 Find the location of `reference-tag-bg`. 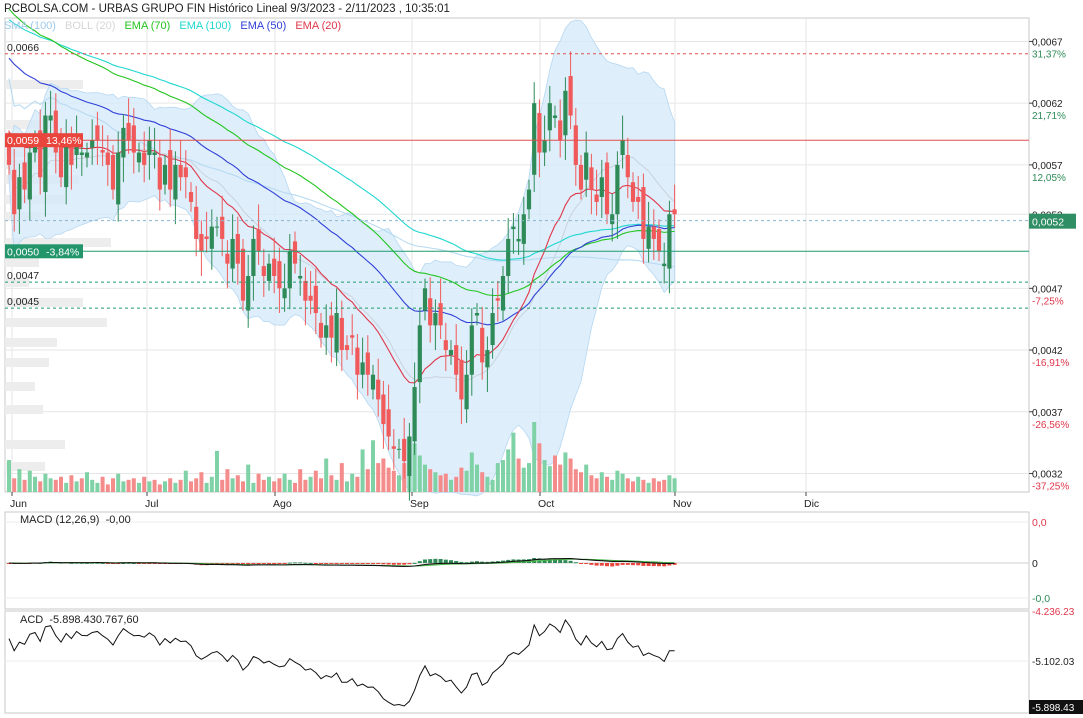

reference-tag-bg is located at coordinates (44, 251).